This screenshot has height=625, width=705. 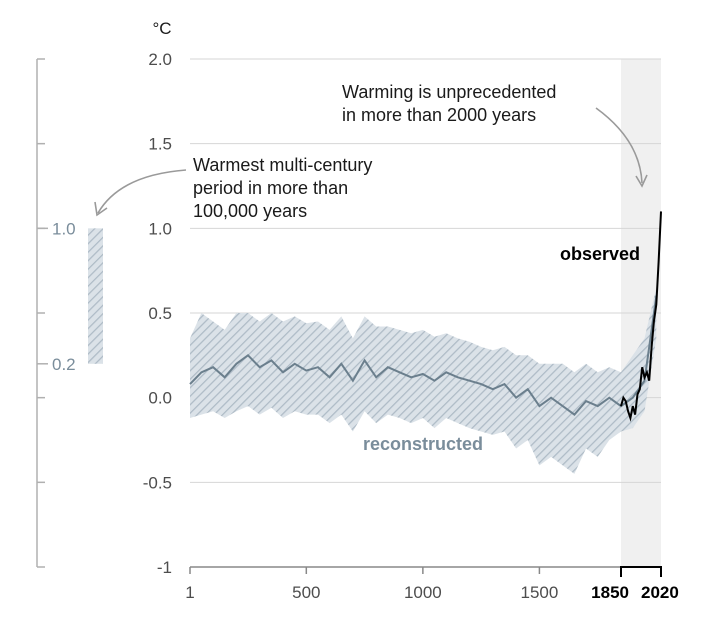 I want to click on y-tick-label: 0.5, so click(x=160, y=313).